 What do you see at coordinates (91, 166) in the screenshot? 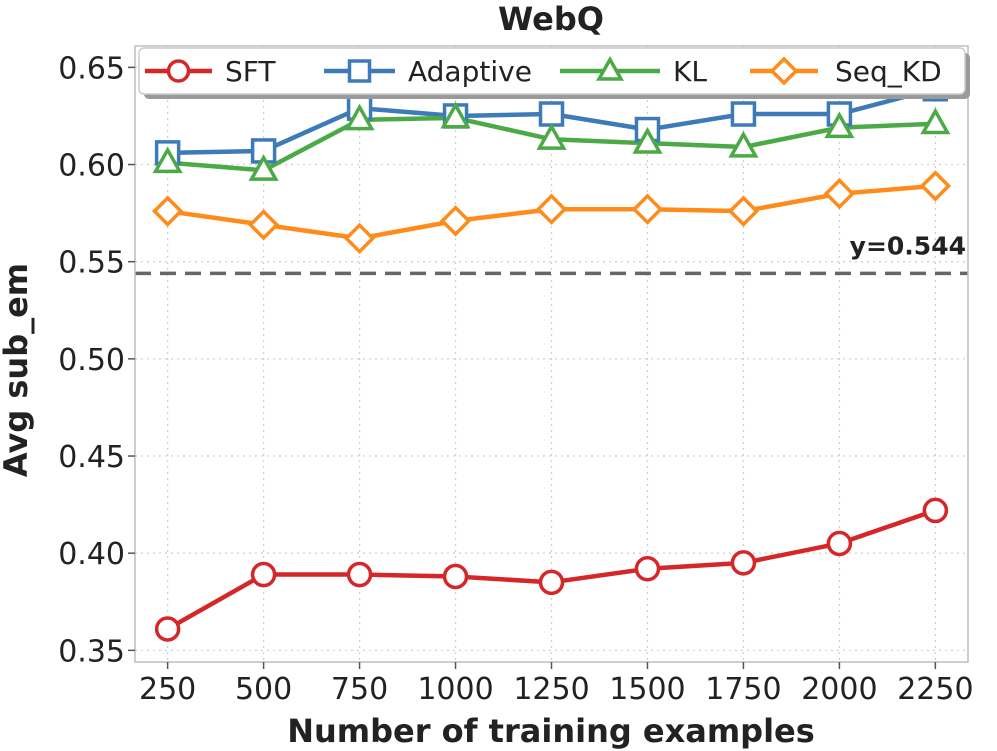
I see `y-tick-label: 0.60` at bounding box center [91, 166].